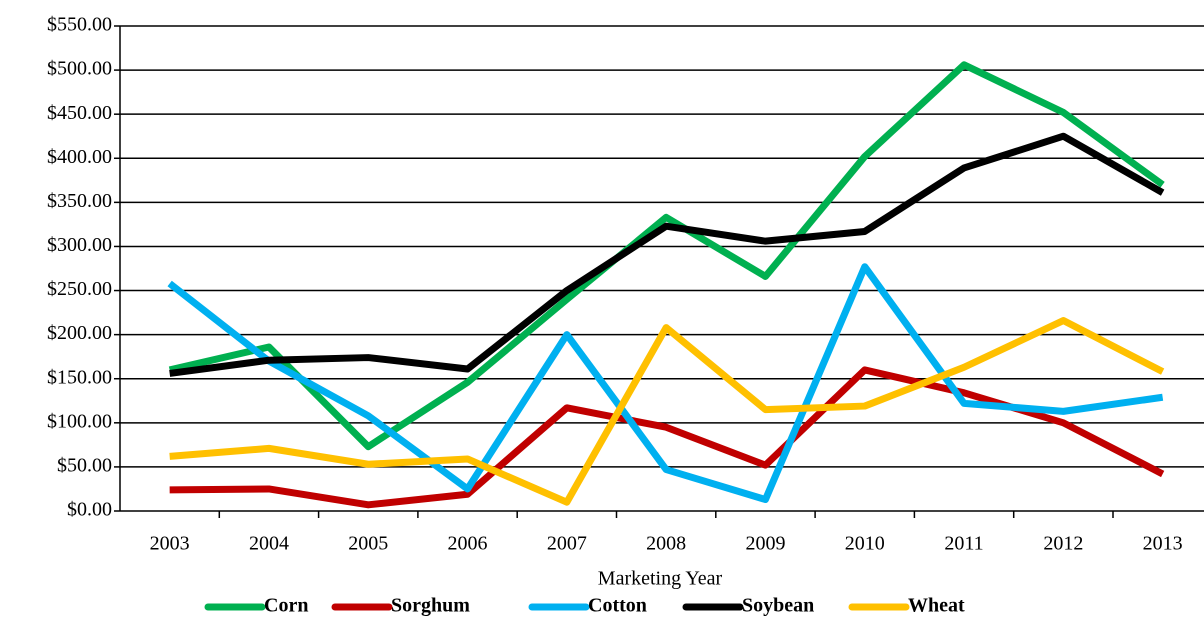 Image resolution: width=1204 pixels, height=621 pixels. Describe the element at coordinates (79, 377) in the screenshot. I see `y-tick-label: $150.00` at that location.